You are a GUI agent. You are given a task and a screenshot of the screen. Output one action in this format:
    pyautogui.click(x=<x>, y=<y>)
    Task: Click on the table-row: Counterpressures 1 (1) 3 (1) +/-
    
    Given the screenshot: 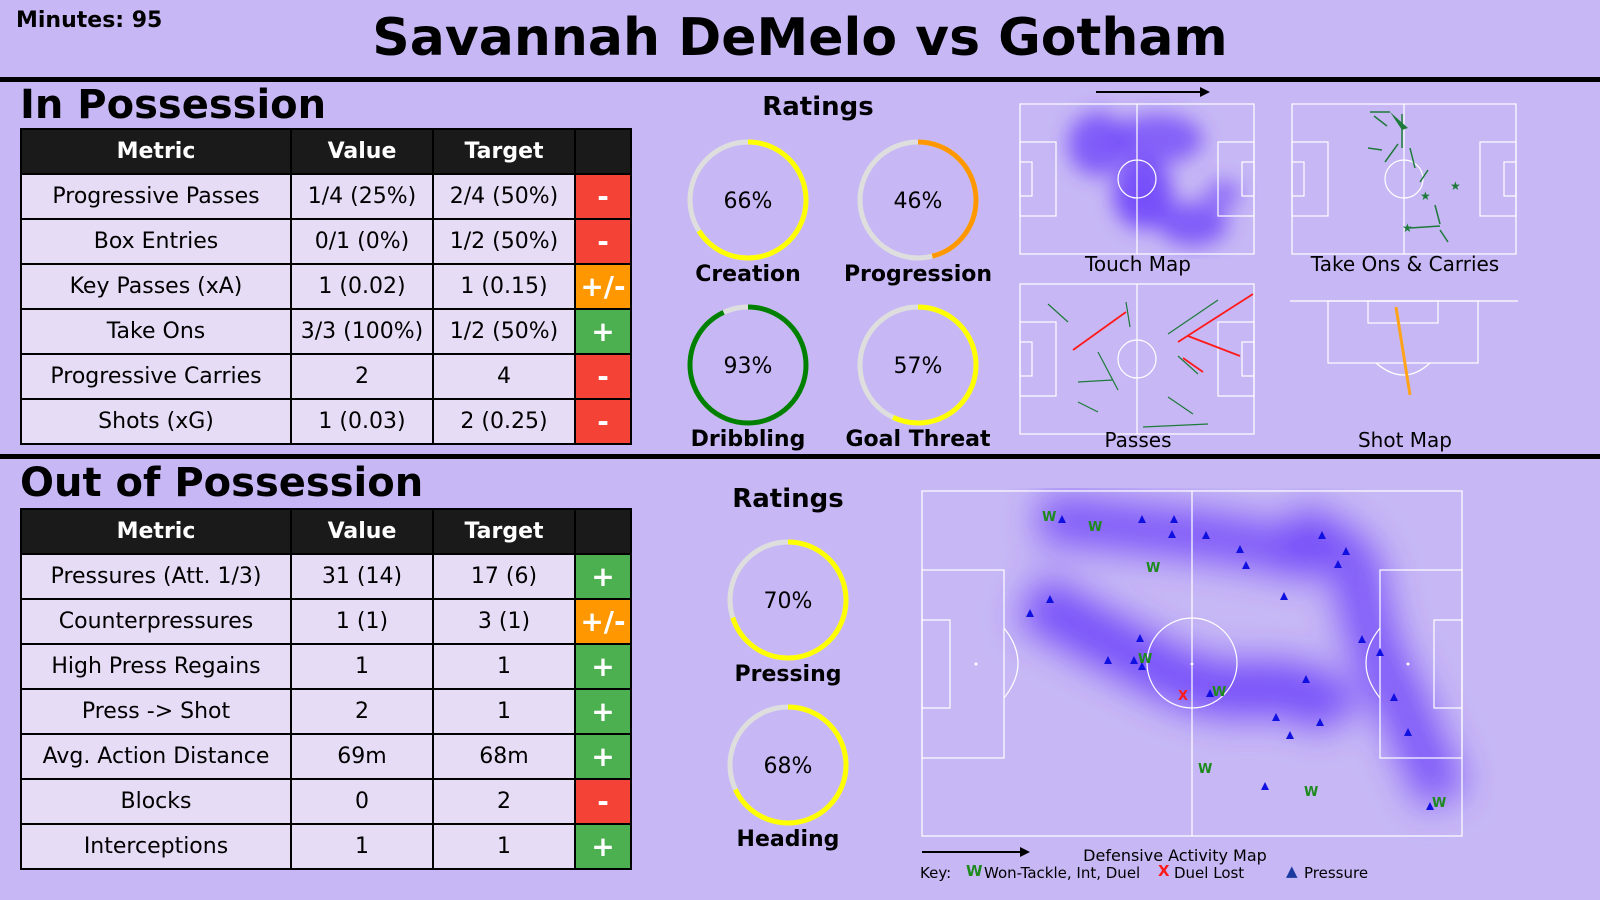 What is the action you would take?
    pyautogui.click(x=326, y=621)
    